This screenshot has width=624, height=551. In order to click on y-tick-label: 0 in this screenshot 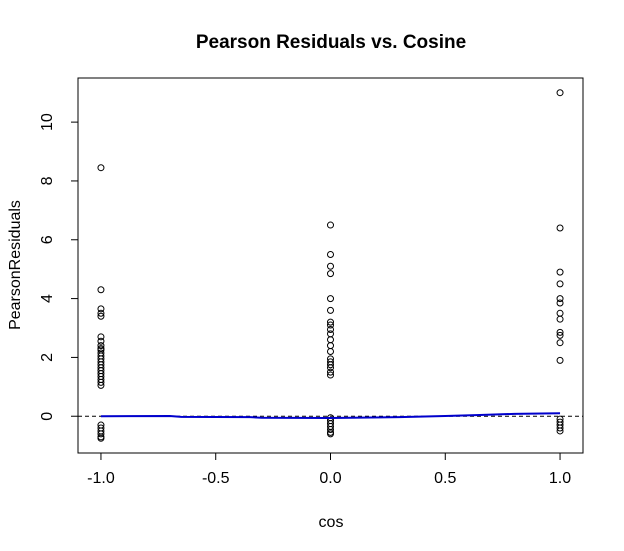, I will do `click(47, 416)`.